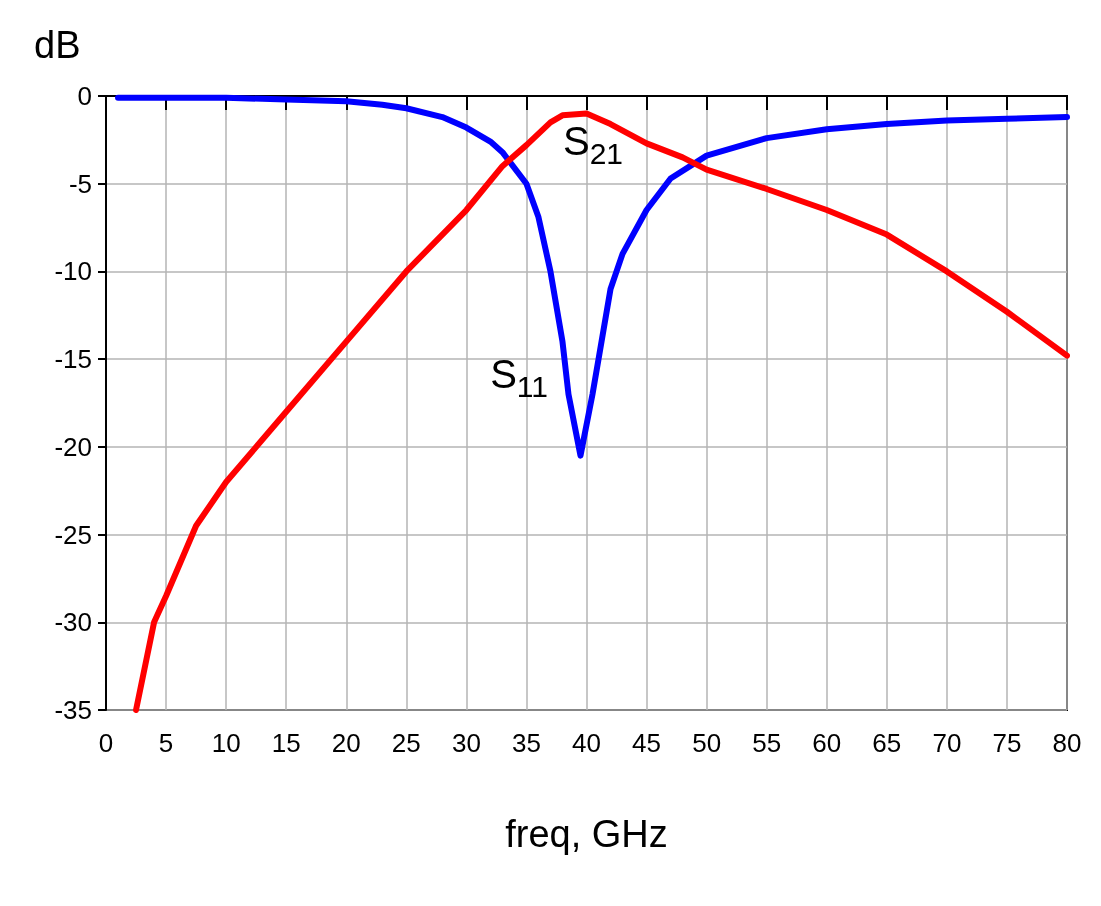 This screenshot has height=906, width=1101. I want to click on y-tick-label: -5, so click(80, 183).